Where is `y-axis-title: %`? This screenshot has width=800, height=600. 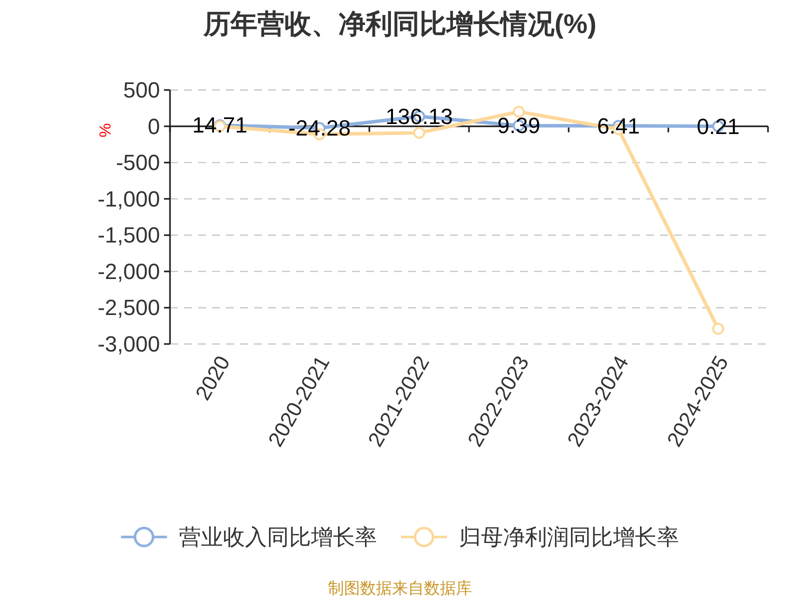
y-axis-title: % is located at coordinates (106, 130).